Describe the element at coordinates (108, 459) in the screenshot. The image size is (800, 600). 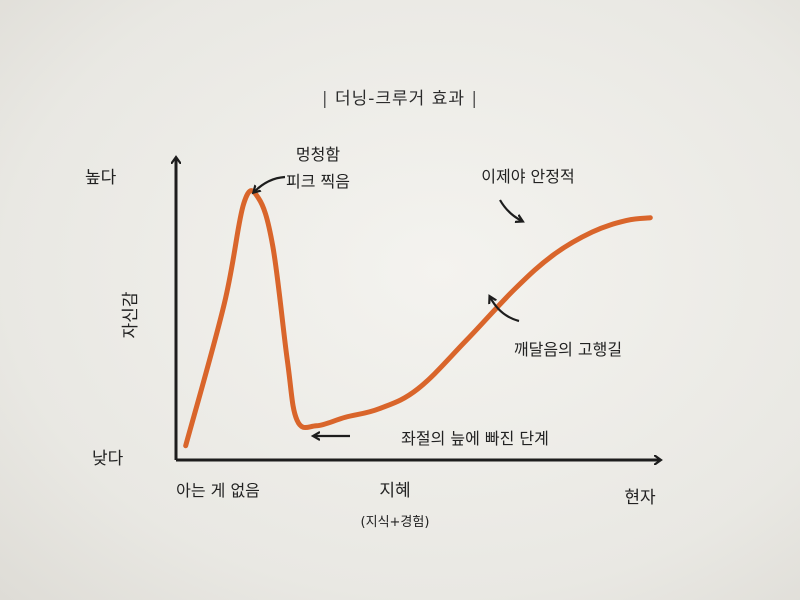
I see `y-tick-low: 낮다` at that location.